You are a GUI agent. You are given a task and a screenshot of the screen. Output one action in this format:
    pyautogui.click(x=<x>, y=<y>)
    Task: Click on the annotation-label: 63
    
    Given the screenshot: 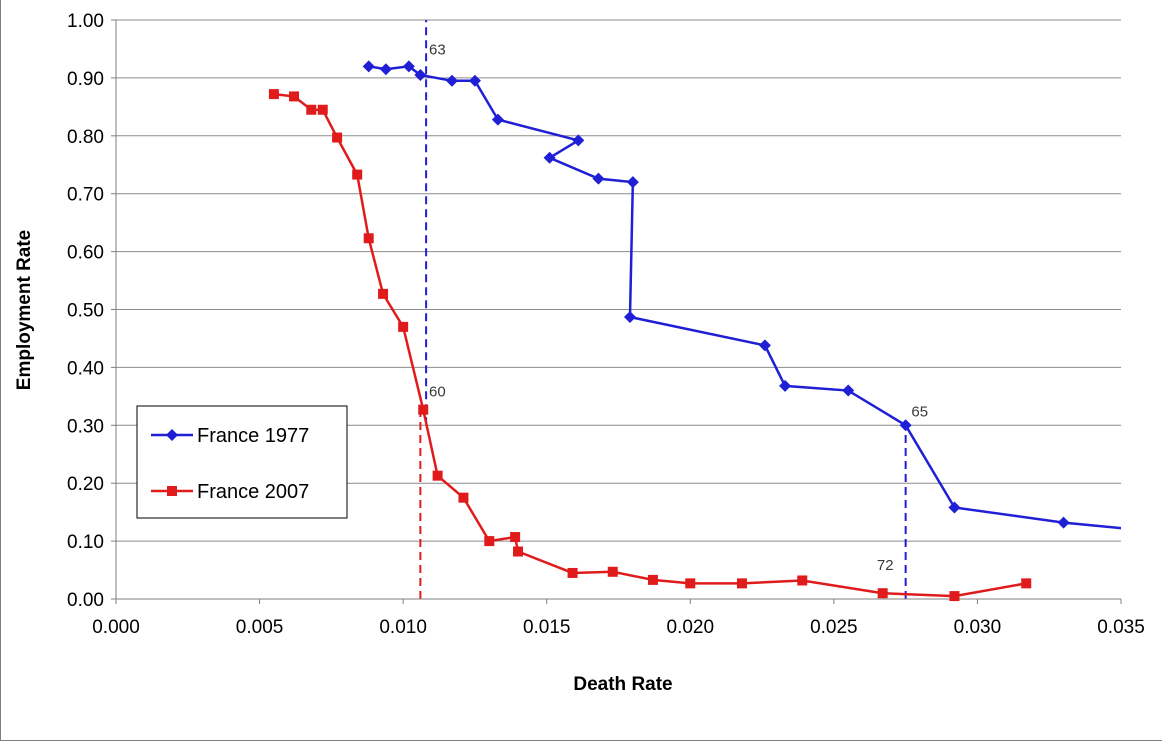 What is the action you would take?
    pyautogui.click(x=437, y=50)
    